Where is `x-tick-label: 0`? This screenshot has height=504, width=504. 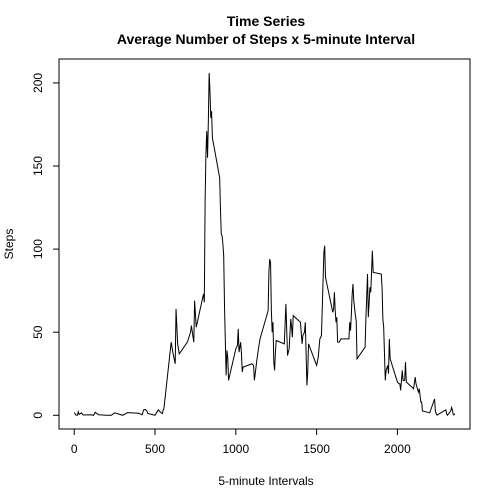
x-tick-label: 0 is located at coordinates (74, 449).